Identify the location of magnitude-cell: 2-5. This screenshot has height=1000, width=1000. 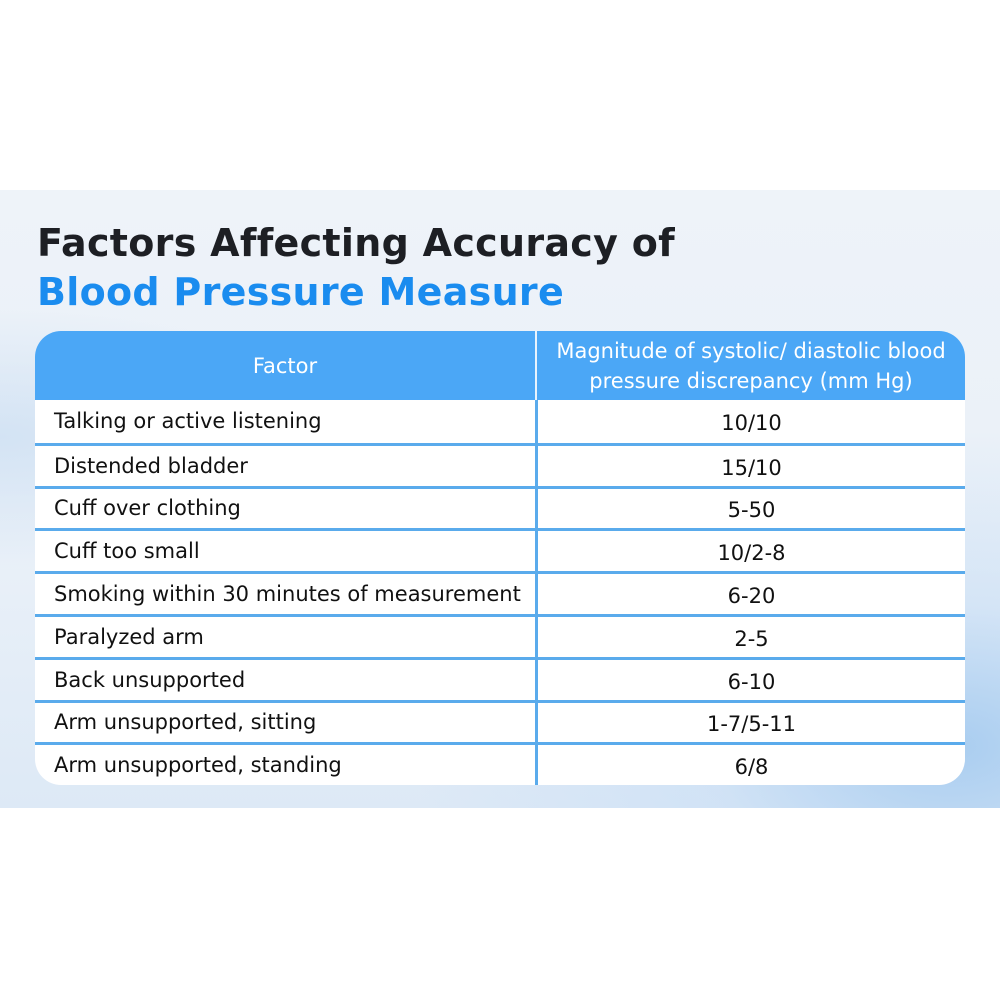
(750, 636).